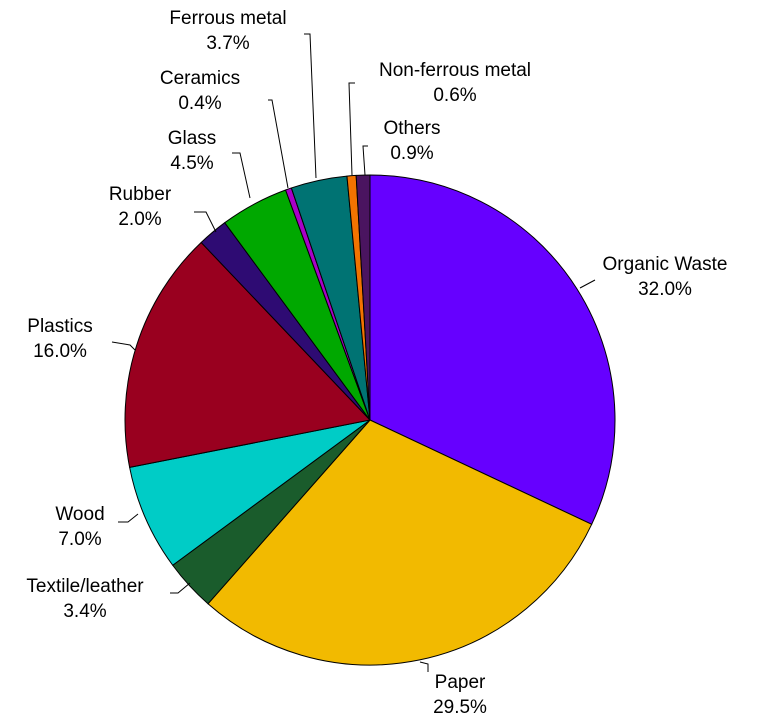 The width and height of the screenshot is (765, 720). Describe the element at coordinates (363, 297) in the screenshot. I see `pie-slice-others` at that location.